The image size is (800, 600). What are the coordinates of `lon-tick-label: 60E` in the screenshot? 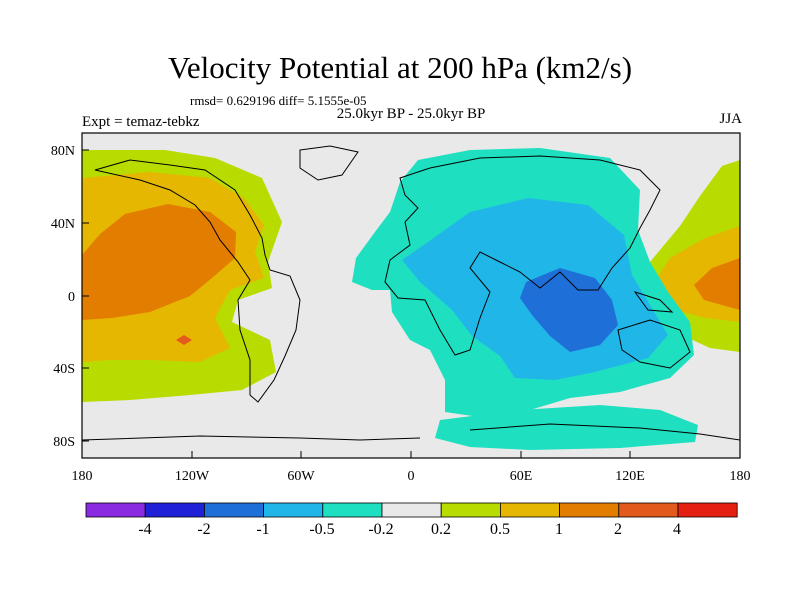 It's located at (521, 476).